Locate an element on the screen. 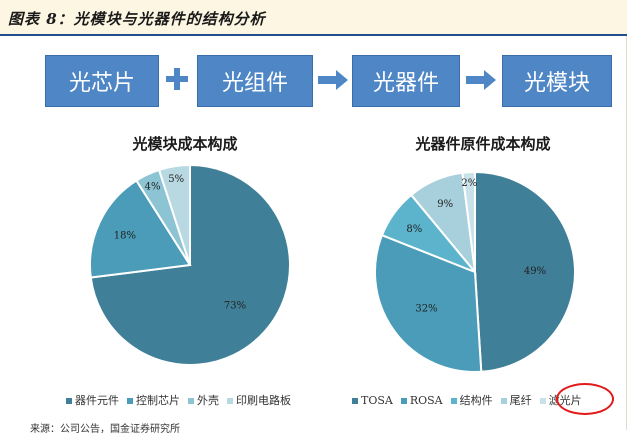 This screenshot has width=627, height=435. legend-label: 印刷电路板 is located at coordinates (263, 400).